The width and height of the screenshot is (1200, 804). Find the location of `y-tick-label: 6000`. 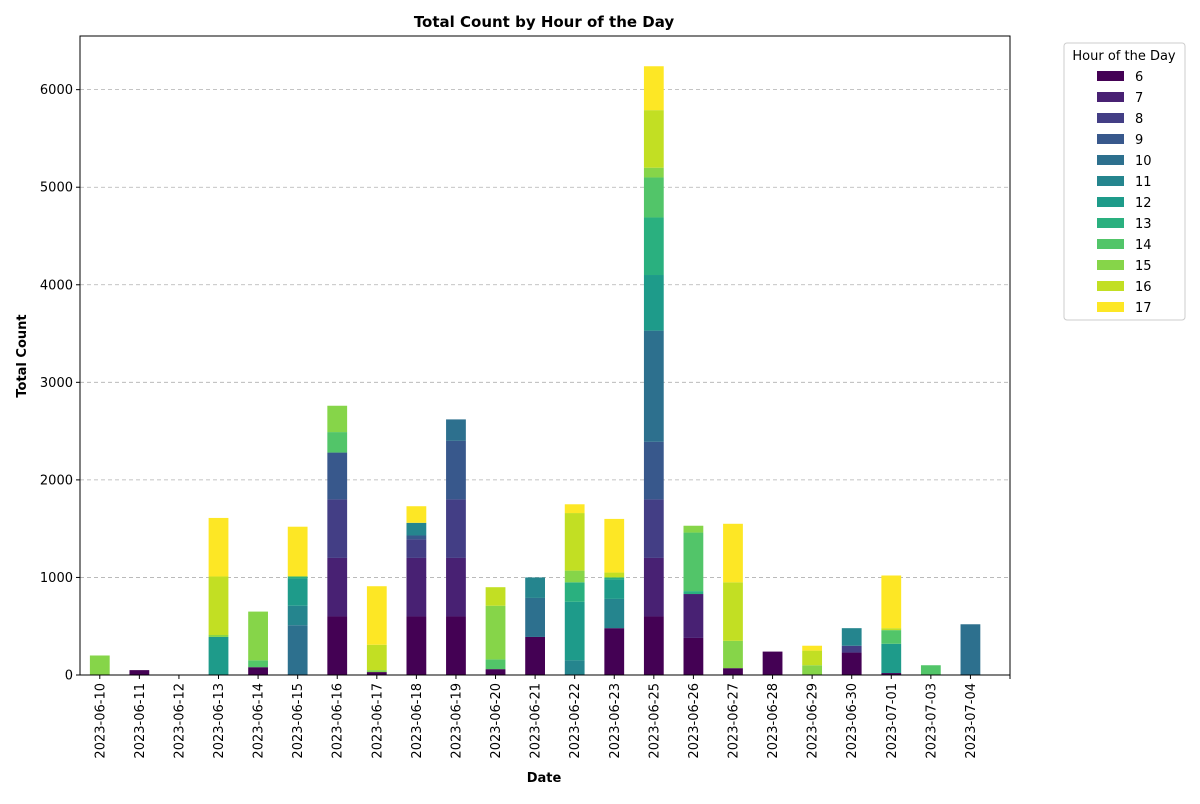

y-tick-label: 6000 is located at coordinates (56, 90).